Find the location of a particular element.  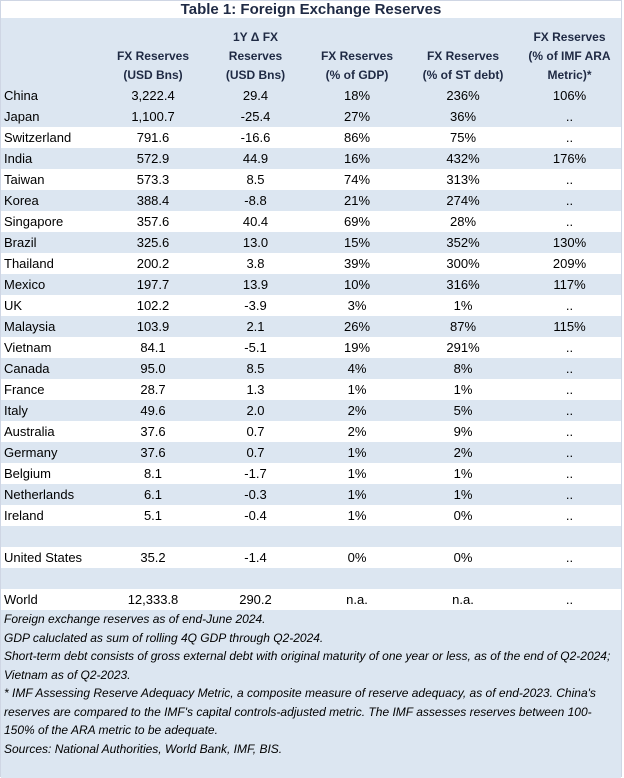

cell-change-usd: -0.3 is located at coordinates (255, 494).